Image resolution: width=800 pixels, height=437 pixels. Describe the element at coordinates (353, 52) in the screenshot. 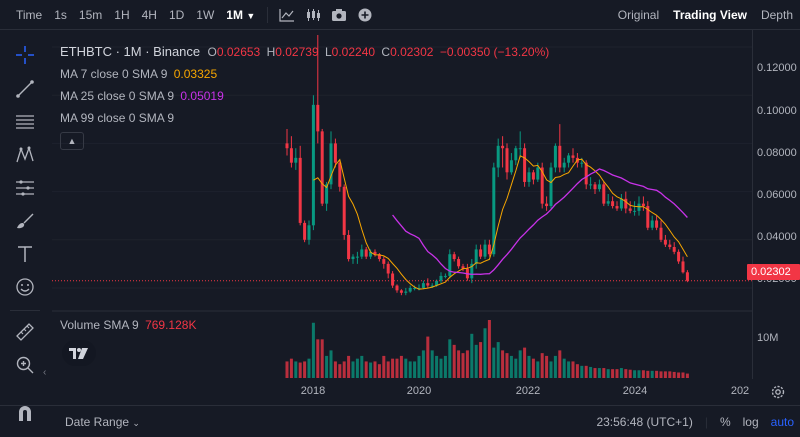

I see `low-value: 0.02240` at that location.